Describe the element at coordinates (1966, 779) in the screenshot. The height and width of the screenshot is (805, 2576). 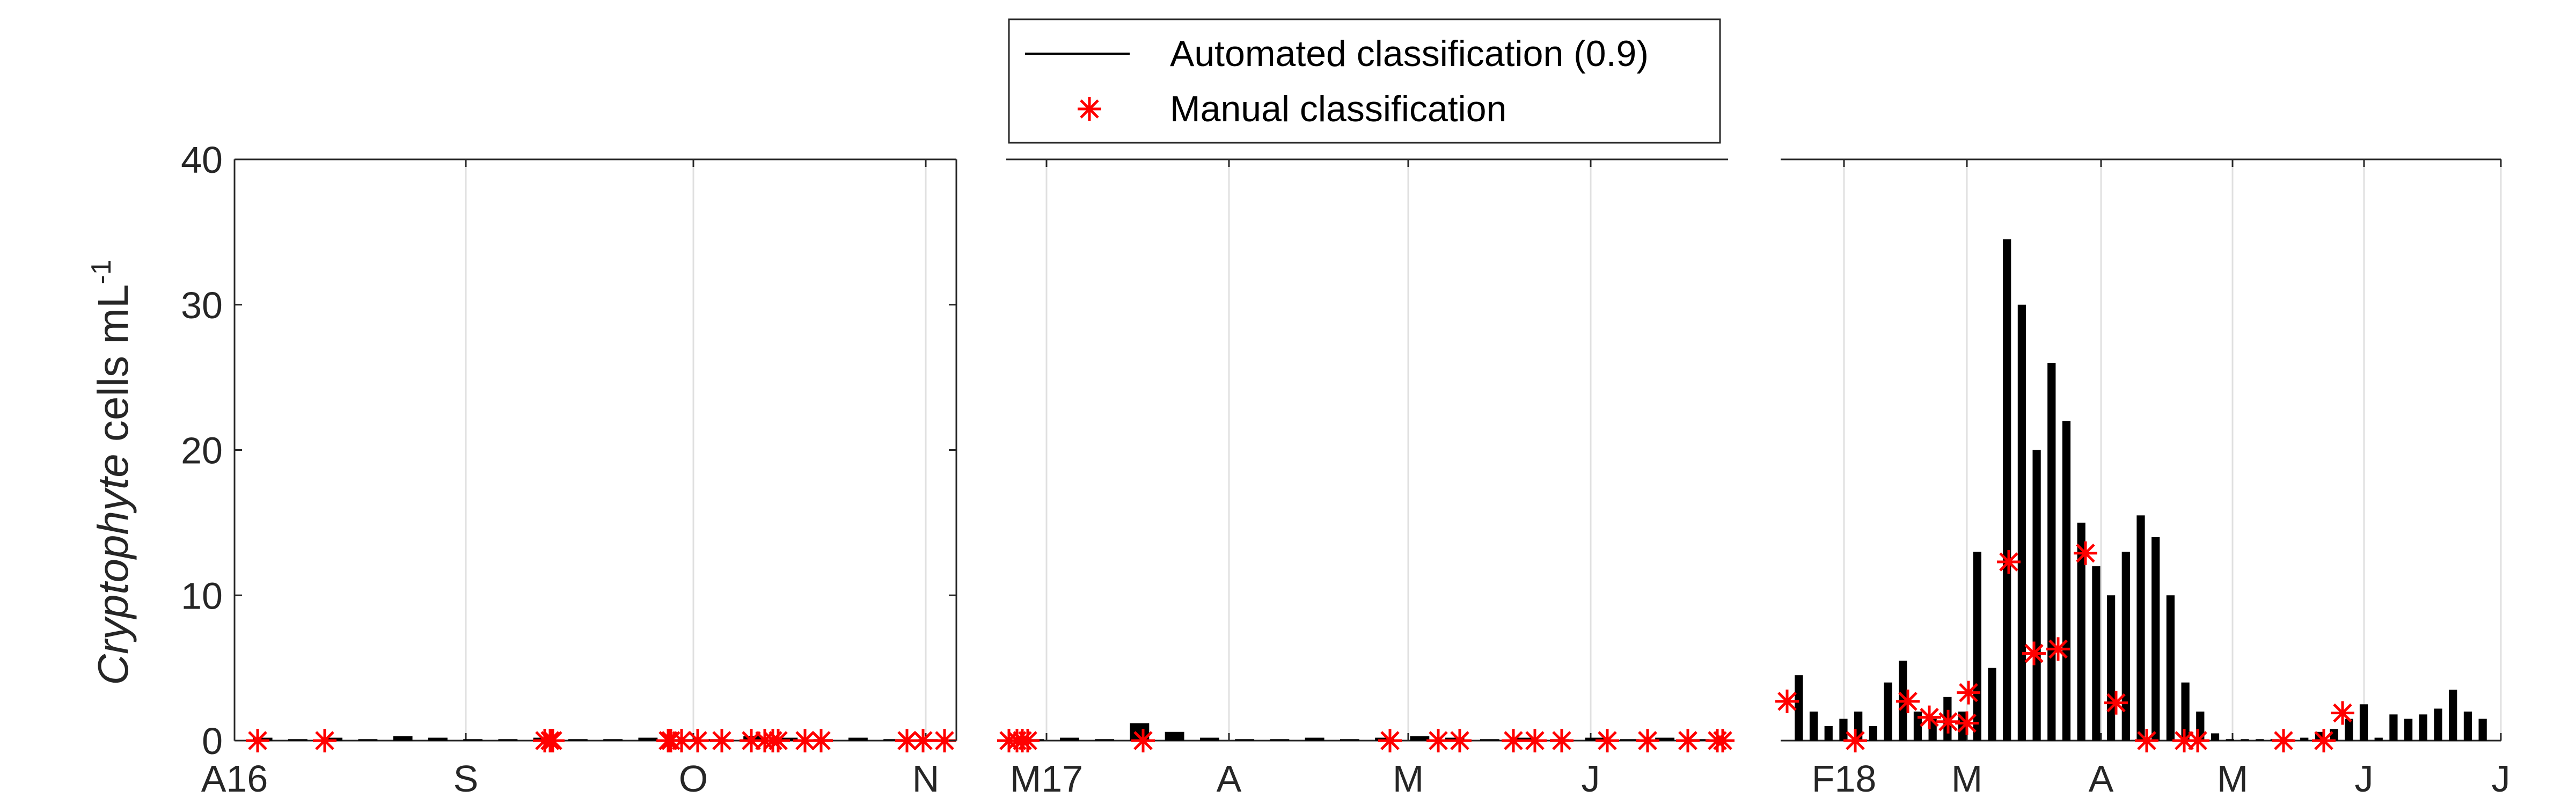
I see `x-tick-label: M` at that location.